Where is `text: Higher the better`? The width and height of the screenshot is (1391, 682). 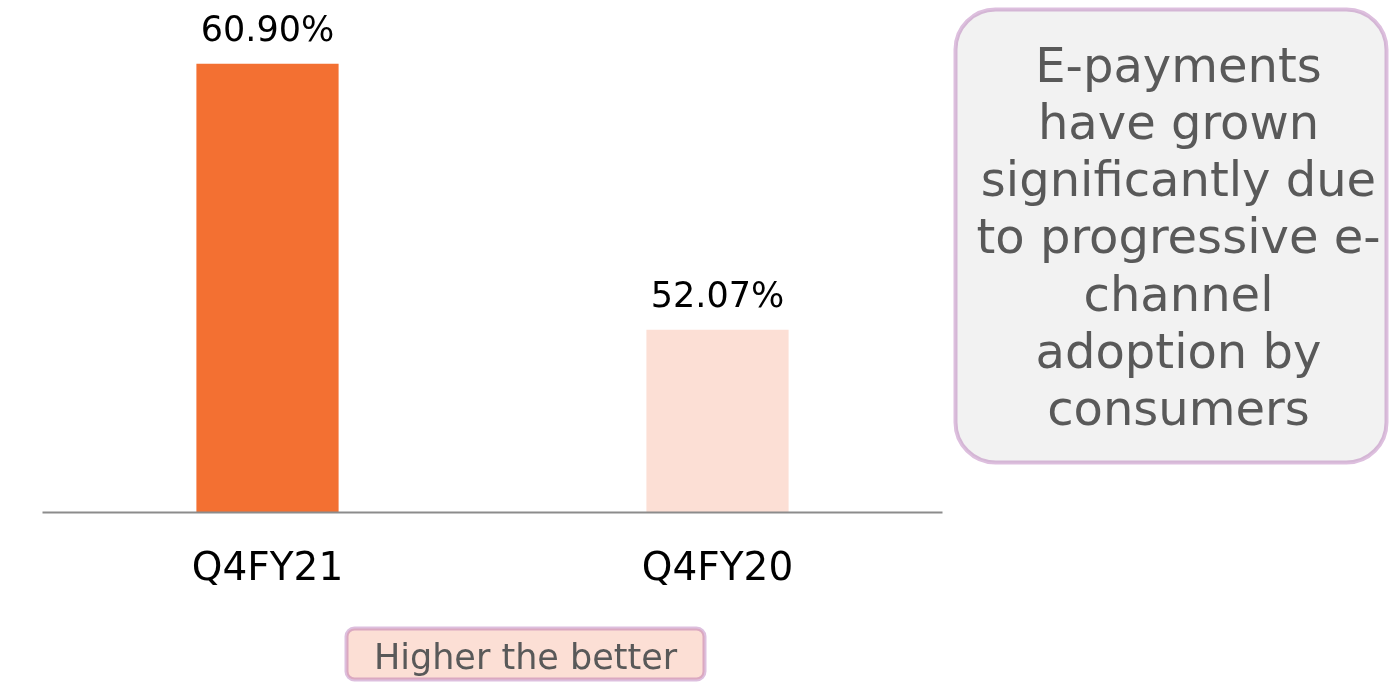 text: Higher the better is located at coordinates (525, 656).